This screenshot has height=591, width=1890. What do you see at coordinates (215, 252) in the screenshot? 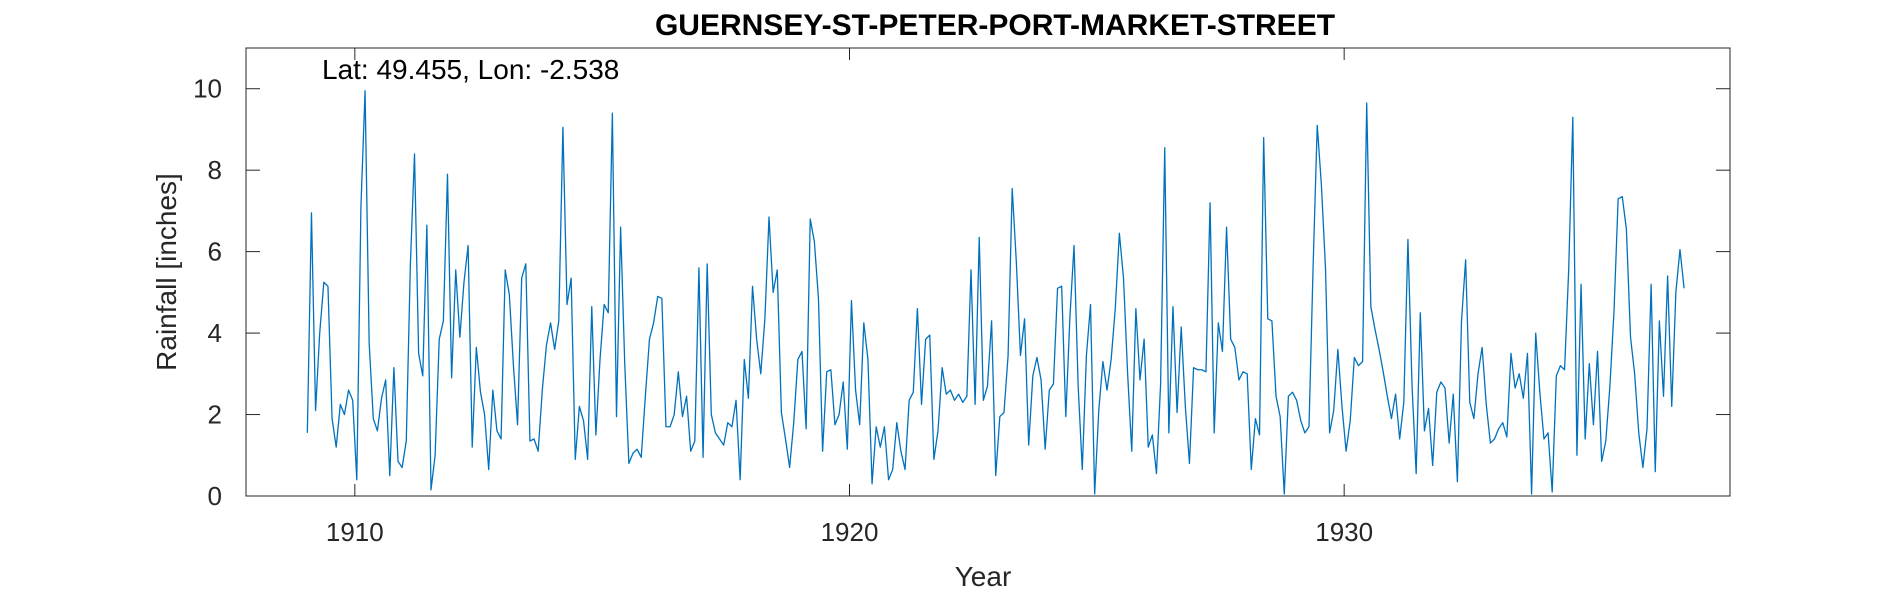
I see `y-tick-label: 6` at bounding box center [215, 252].